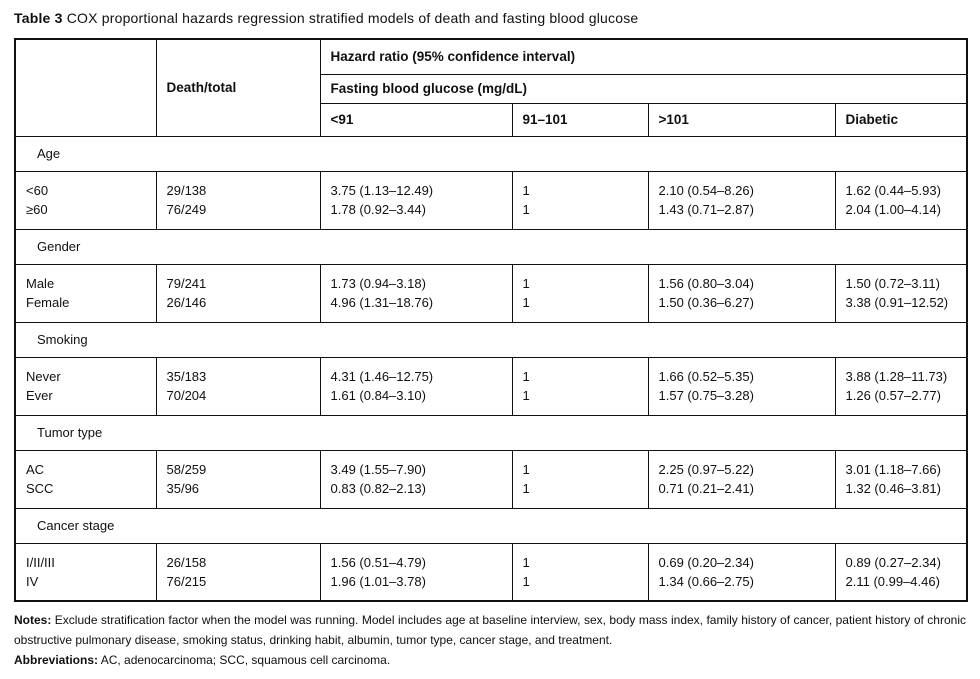  Describe the element at coordinates (85, 185) in the screenshot. I see `row-label: <60` at that location.